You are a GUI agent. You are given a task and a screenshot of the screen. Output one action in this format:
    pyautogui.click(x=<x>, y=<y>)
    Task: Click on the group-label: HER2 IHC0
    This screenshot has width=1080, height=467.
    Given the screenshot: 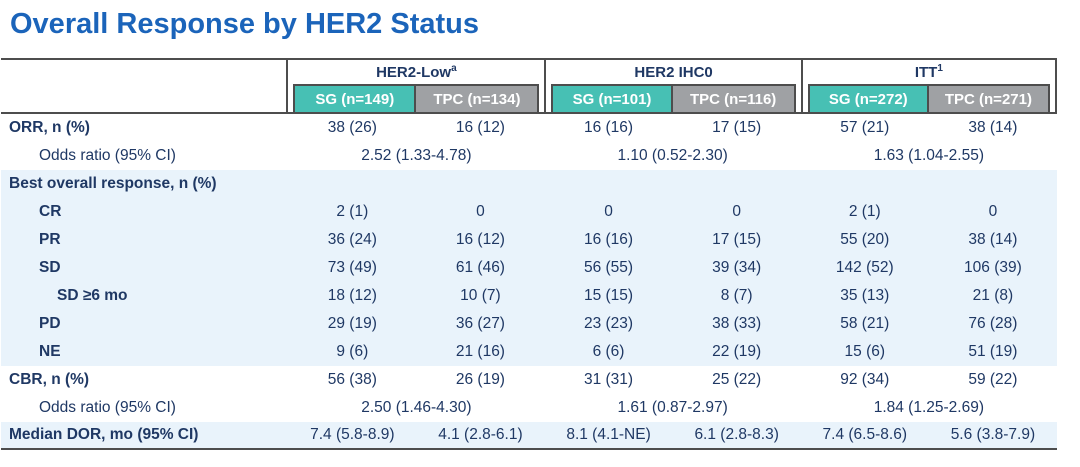 What is the action you would take?
    pyautogui.click(x=673, y=72)
    